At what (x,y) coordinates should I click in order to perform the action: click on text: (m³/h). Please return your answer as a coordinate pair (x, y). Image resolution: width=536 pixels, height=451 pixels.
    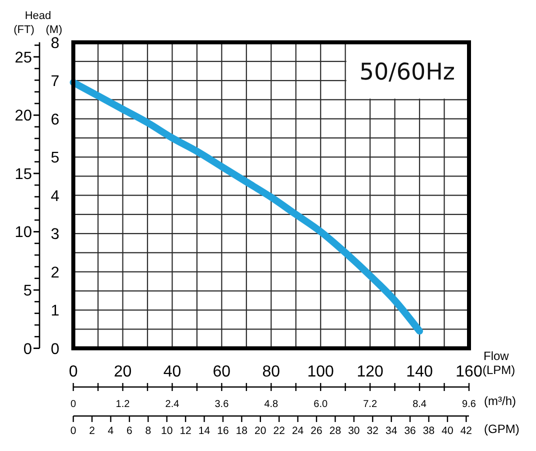
    Looking at the image, I should click on (500, 401).